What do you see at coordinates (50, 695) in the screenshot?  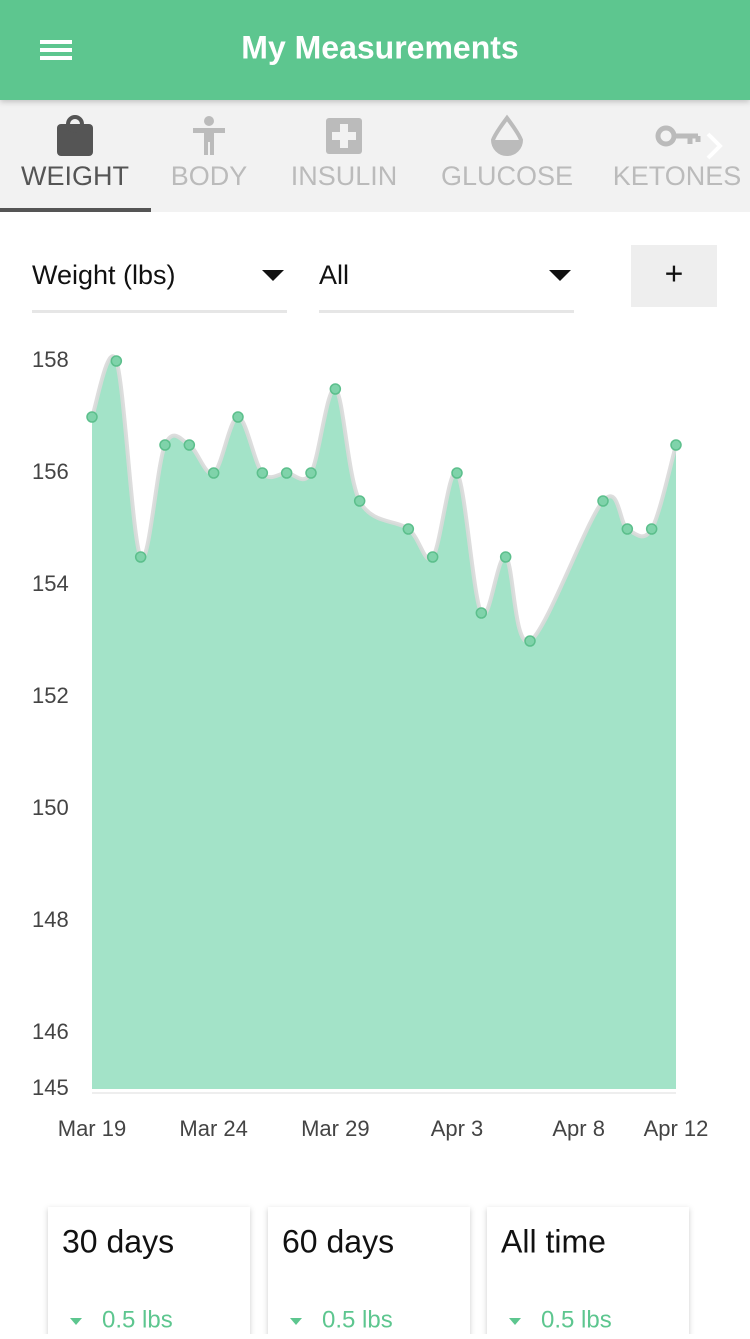 I see `y-tick-label: 152` at bounding box center [50, 695].